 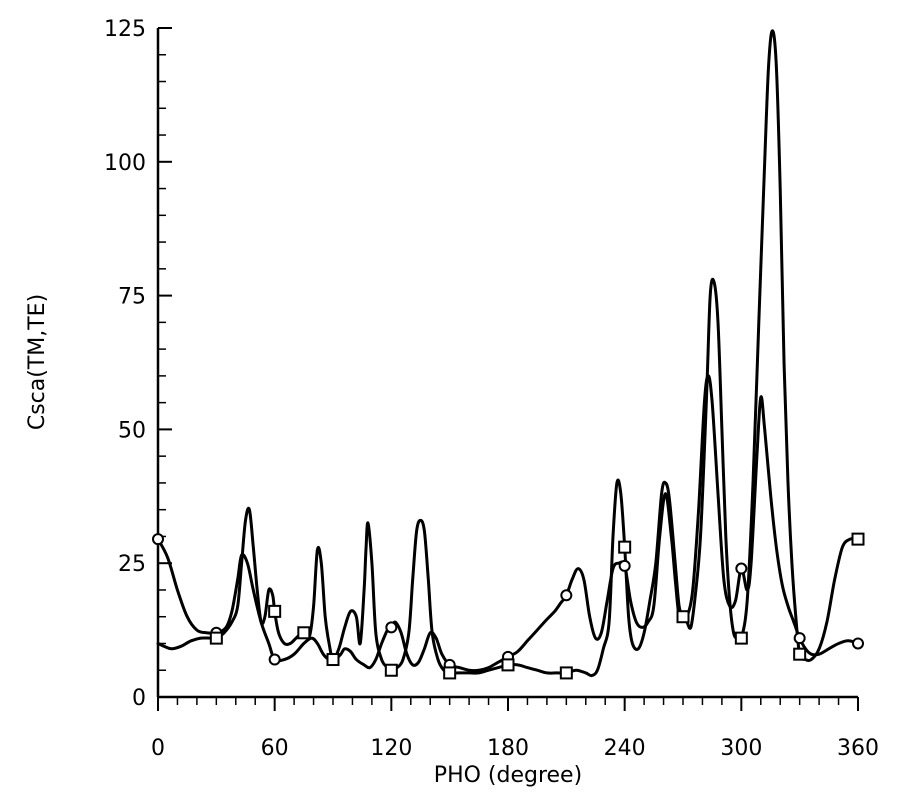 I want to click on x-tick-label: 360, so click(x=858, y=748).